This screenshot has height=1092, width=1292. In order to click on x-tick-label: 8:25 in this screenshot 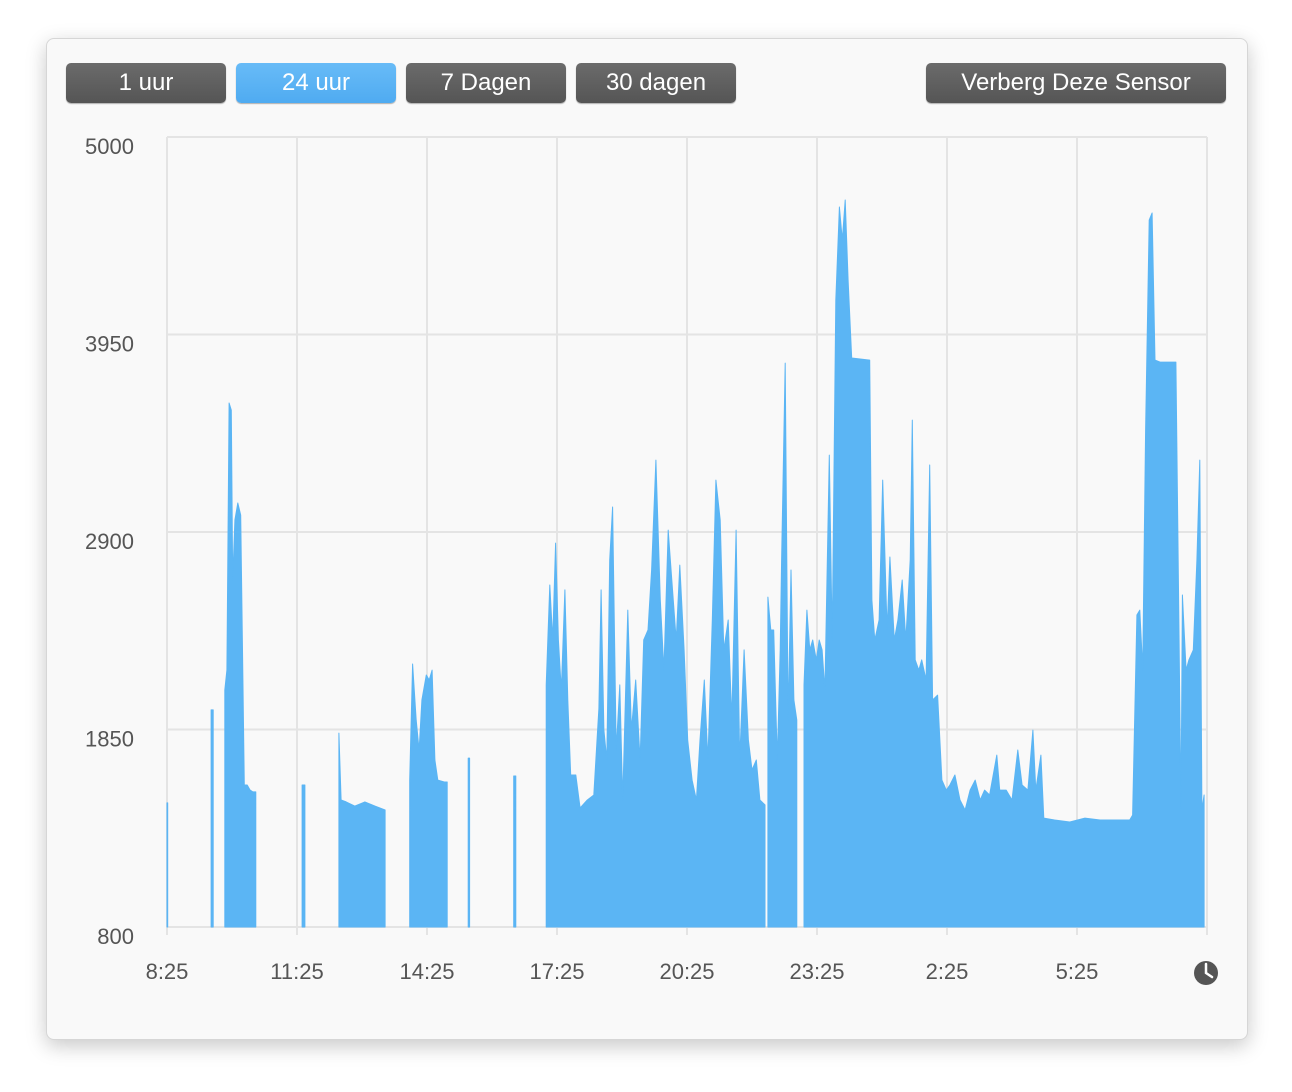, I will do `click(167, 971)`.